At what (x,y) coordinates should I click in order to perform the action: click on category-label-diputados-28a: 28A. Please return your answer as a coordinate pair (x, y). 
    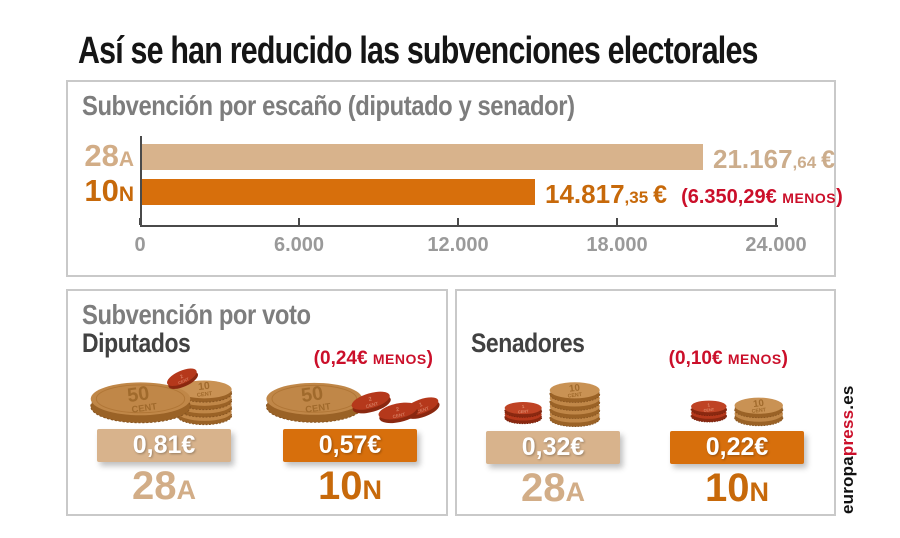
    Looking at the image, I should click on (164, 486).